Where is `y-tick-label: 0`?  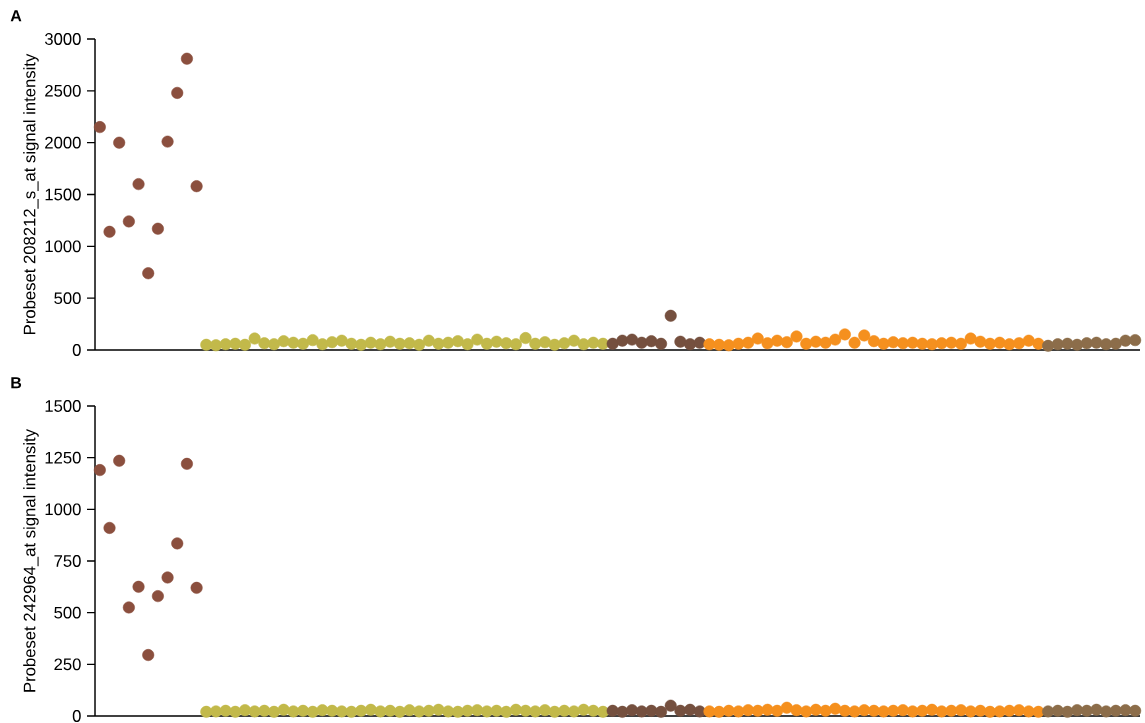
y-tick-label: 0 is located at coordinates (76, 350).